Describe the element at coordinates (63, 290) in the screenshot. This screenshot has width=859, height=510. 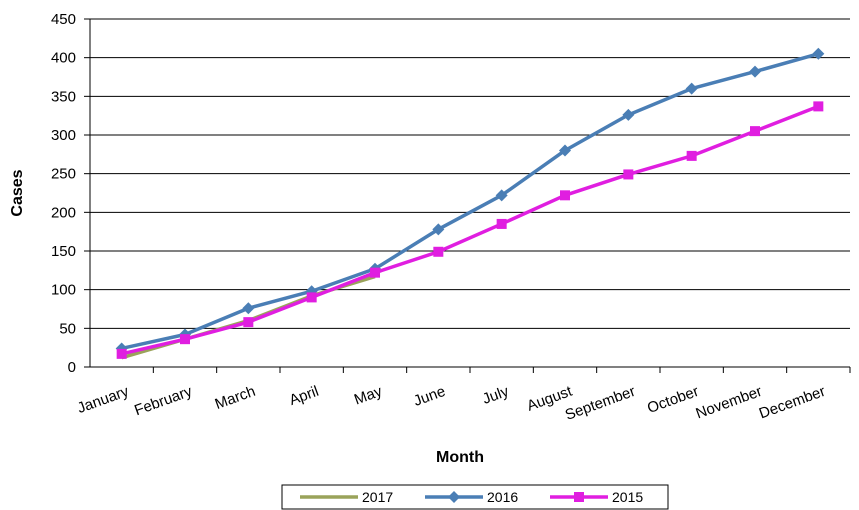
I see `y-tick-label: 100` at that location.